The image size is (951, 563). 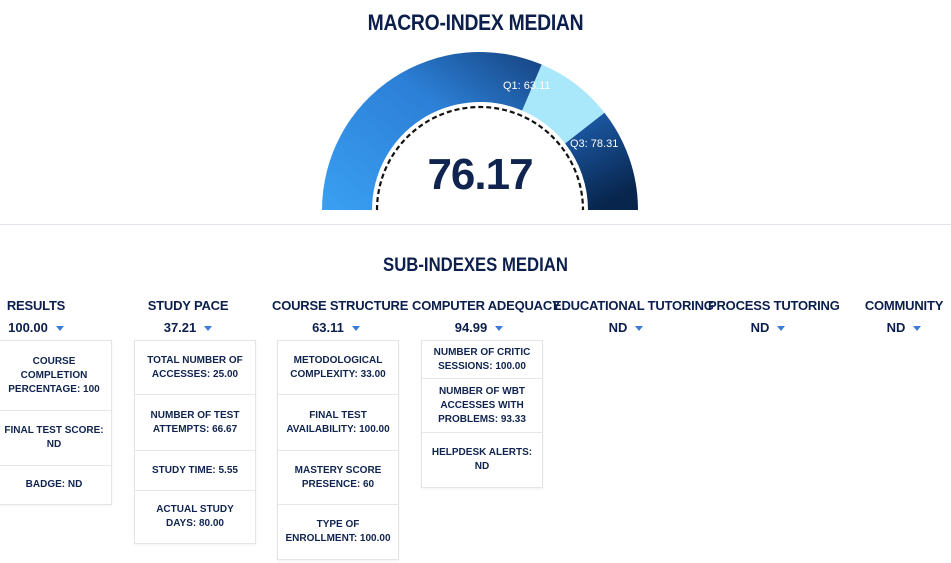 What do you see at coordinates (633, 305) in the screenshot?
I see `column-title: EDUCATIONAL TUTORING` at bounding box center [633, 305].